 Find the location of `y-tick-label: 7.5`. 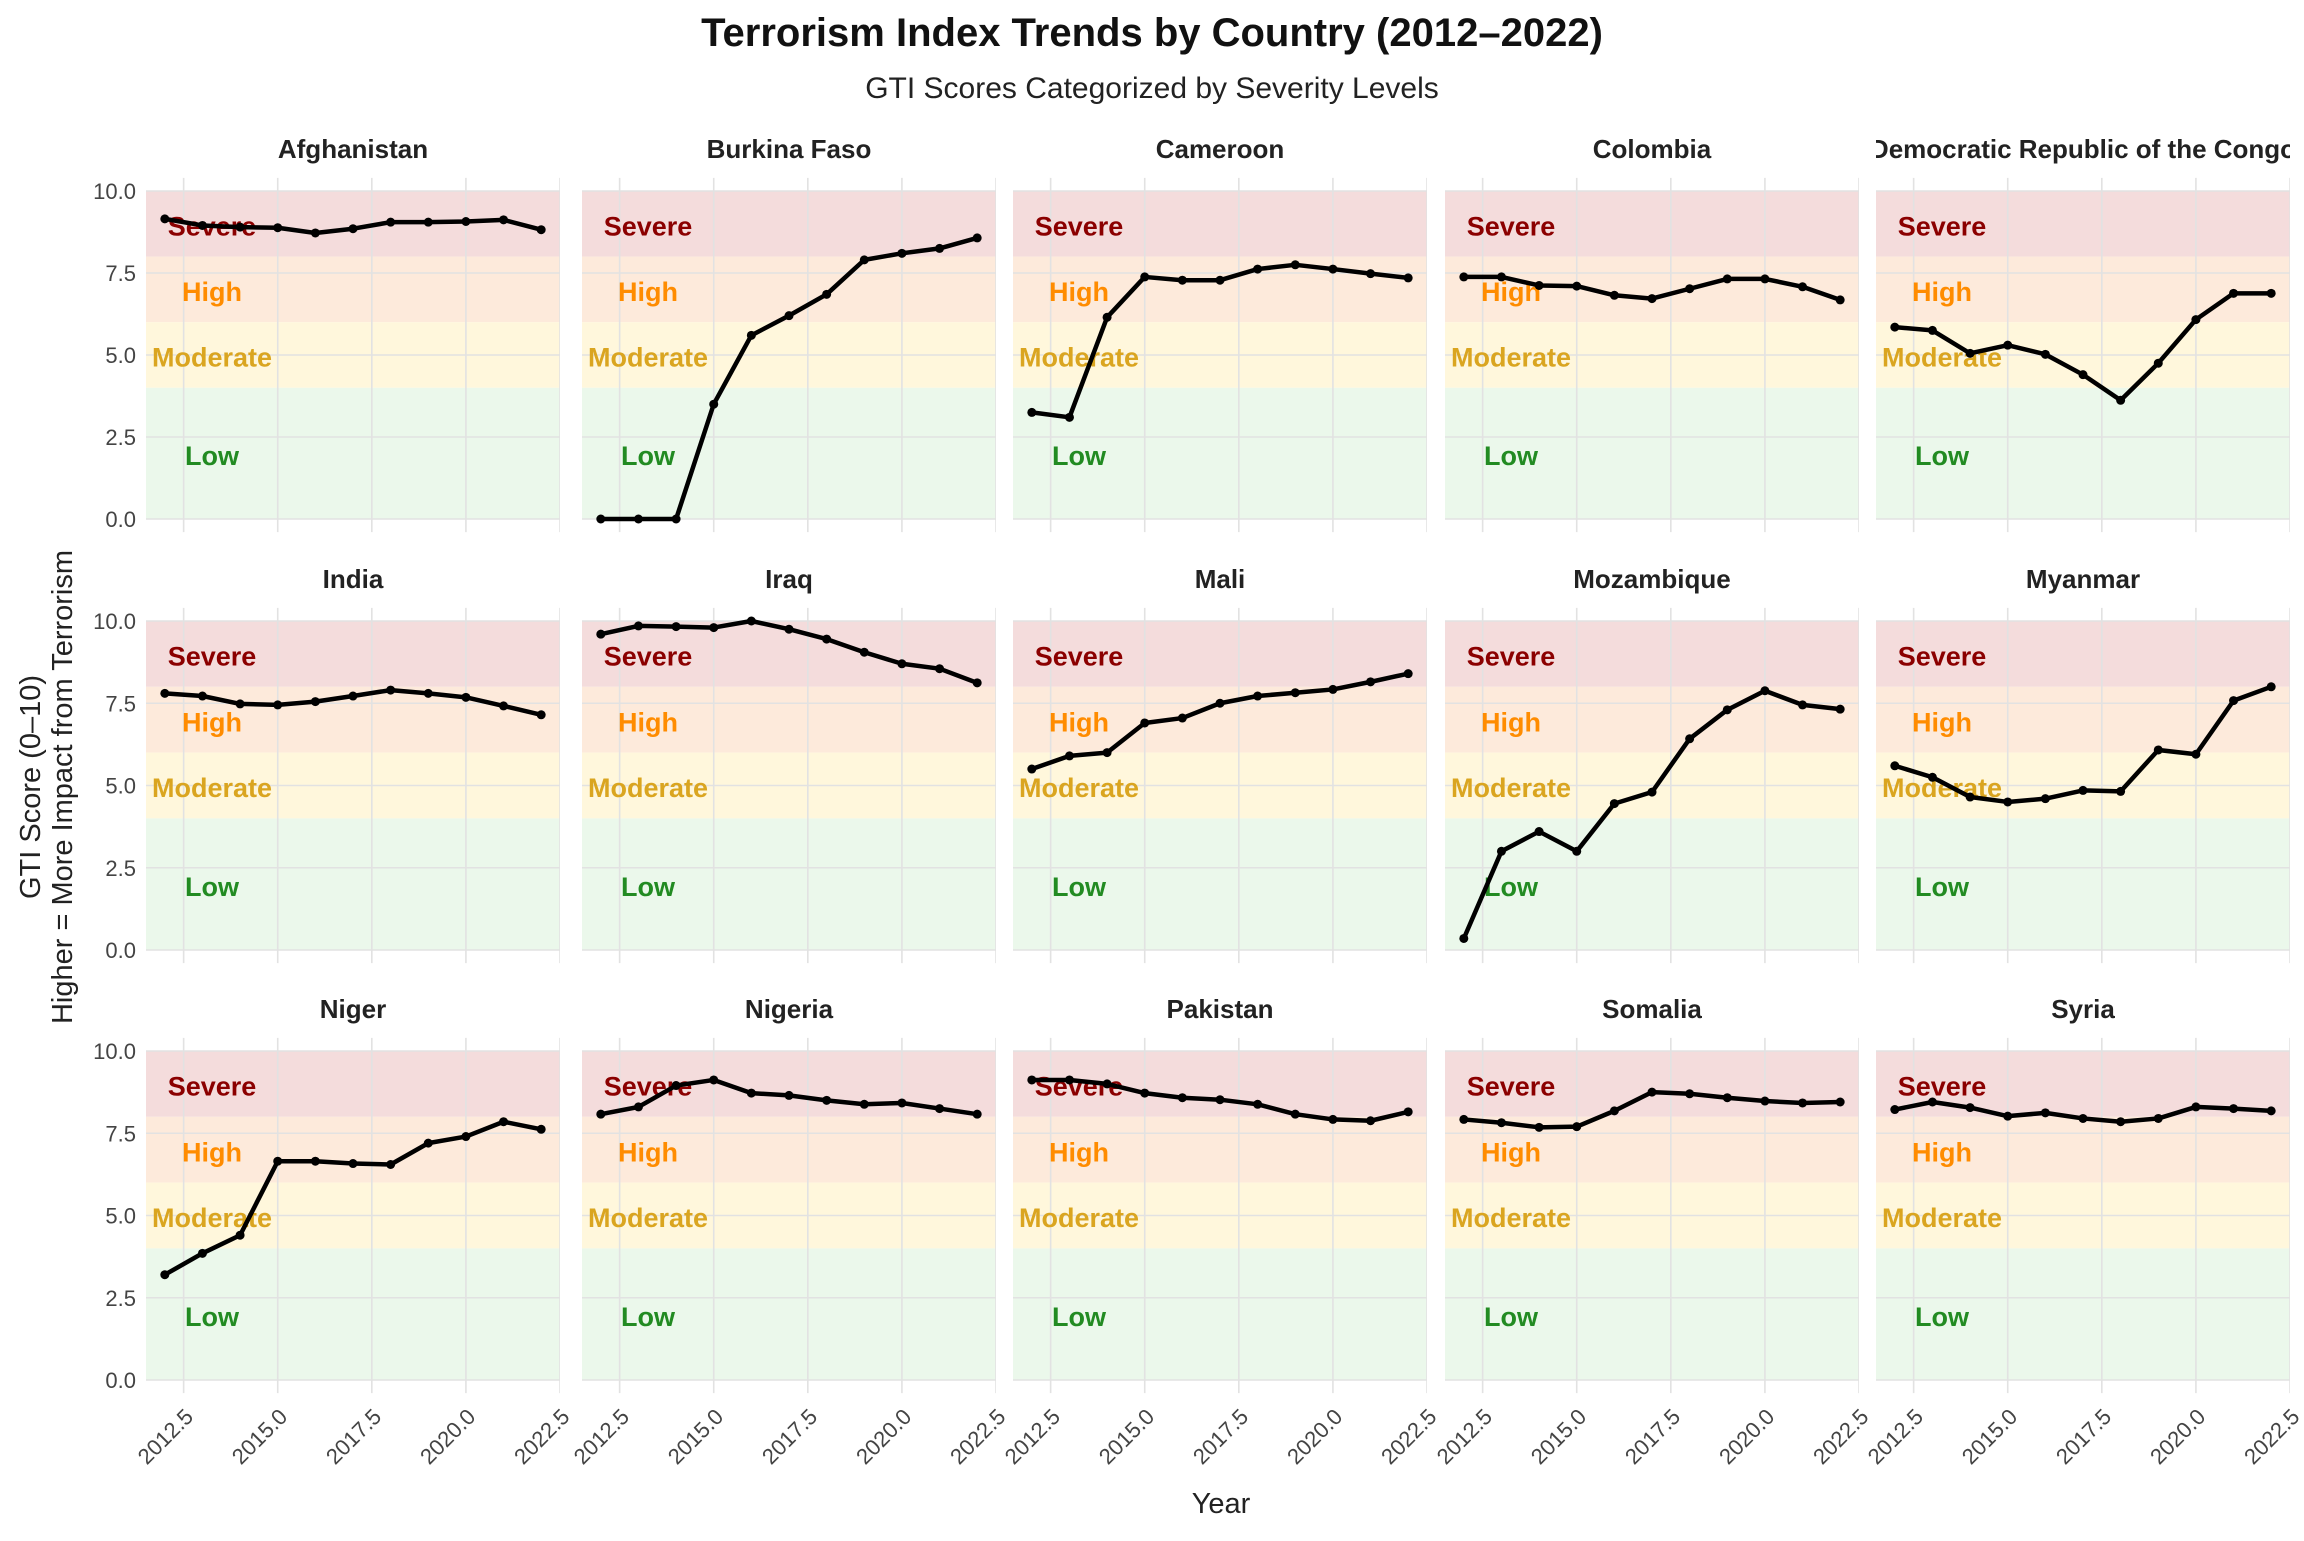

y-tick-label: 7.5 is located at coordinates (120, 1133).